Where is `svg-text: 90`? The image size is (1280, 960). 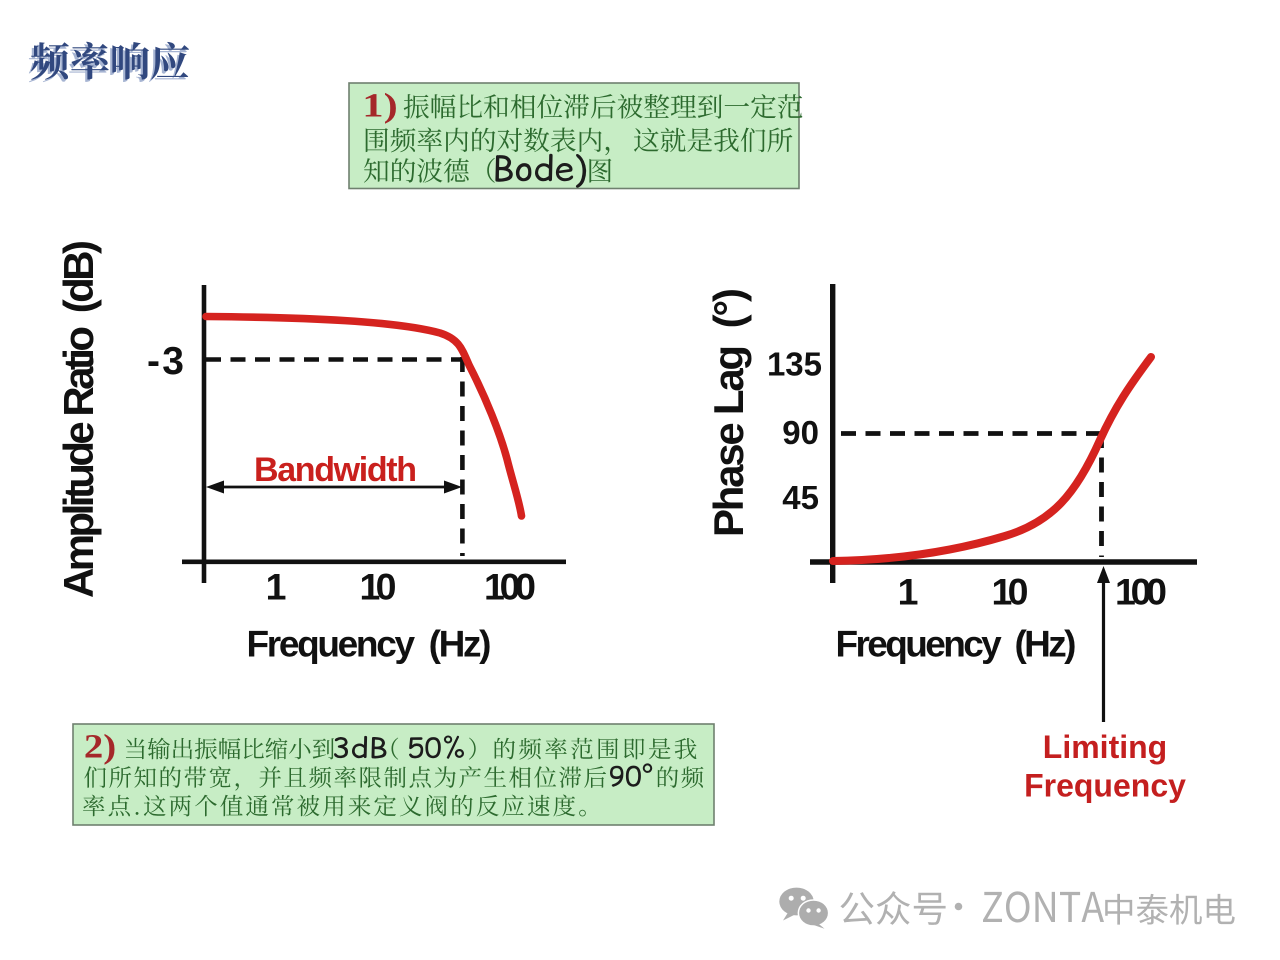
svg-text: 90 is located at coordinates (800, 432).